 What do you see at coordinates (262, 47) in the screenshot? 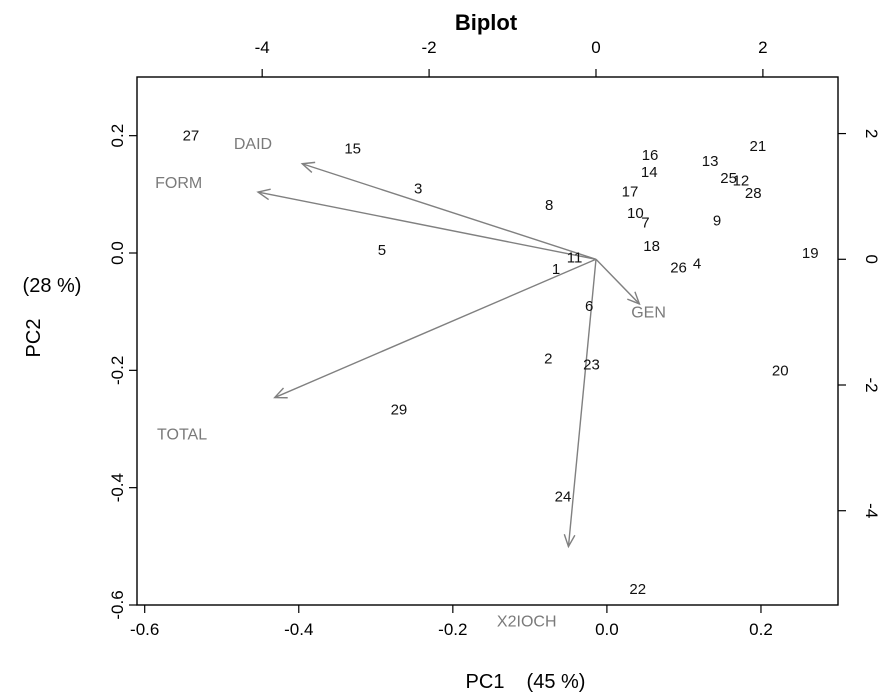
I see `top-tick-label: -4` at bounding box center [262, 47].